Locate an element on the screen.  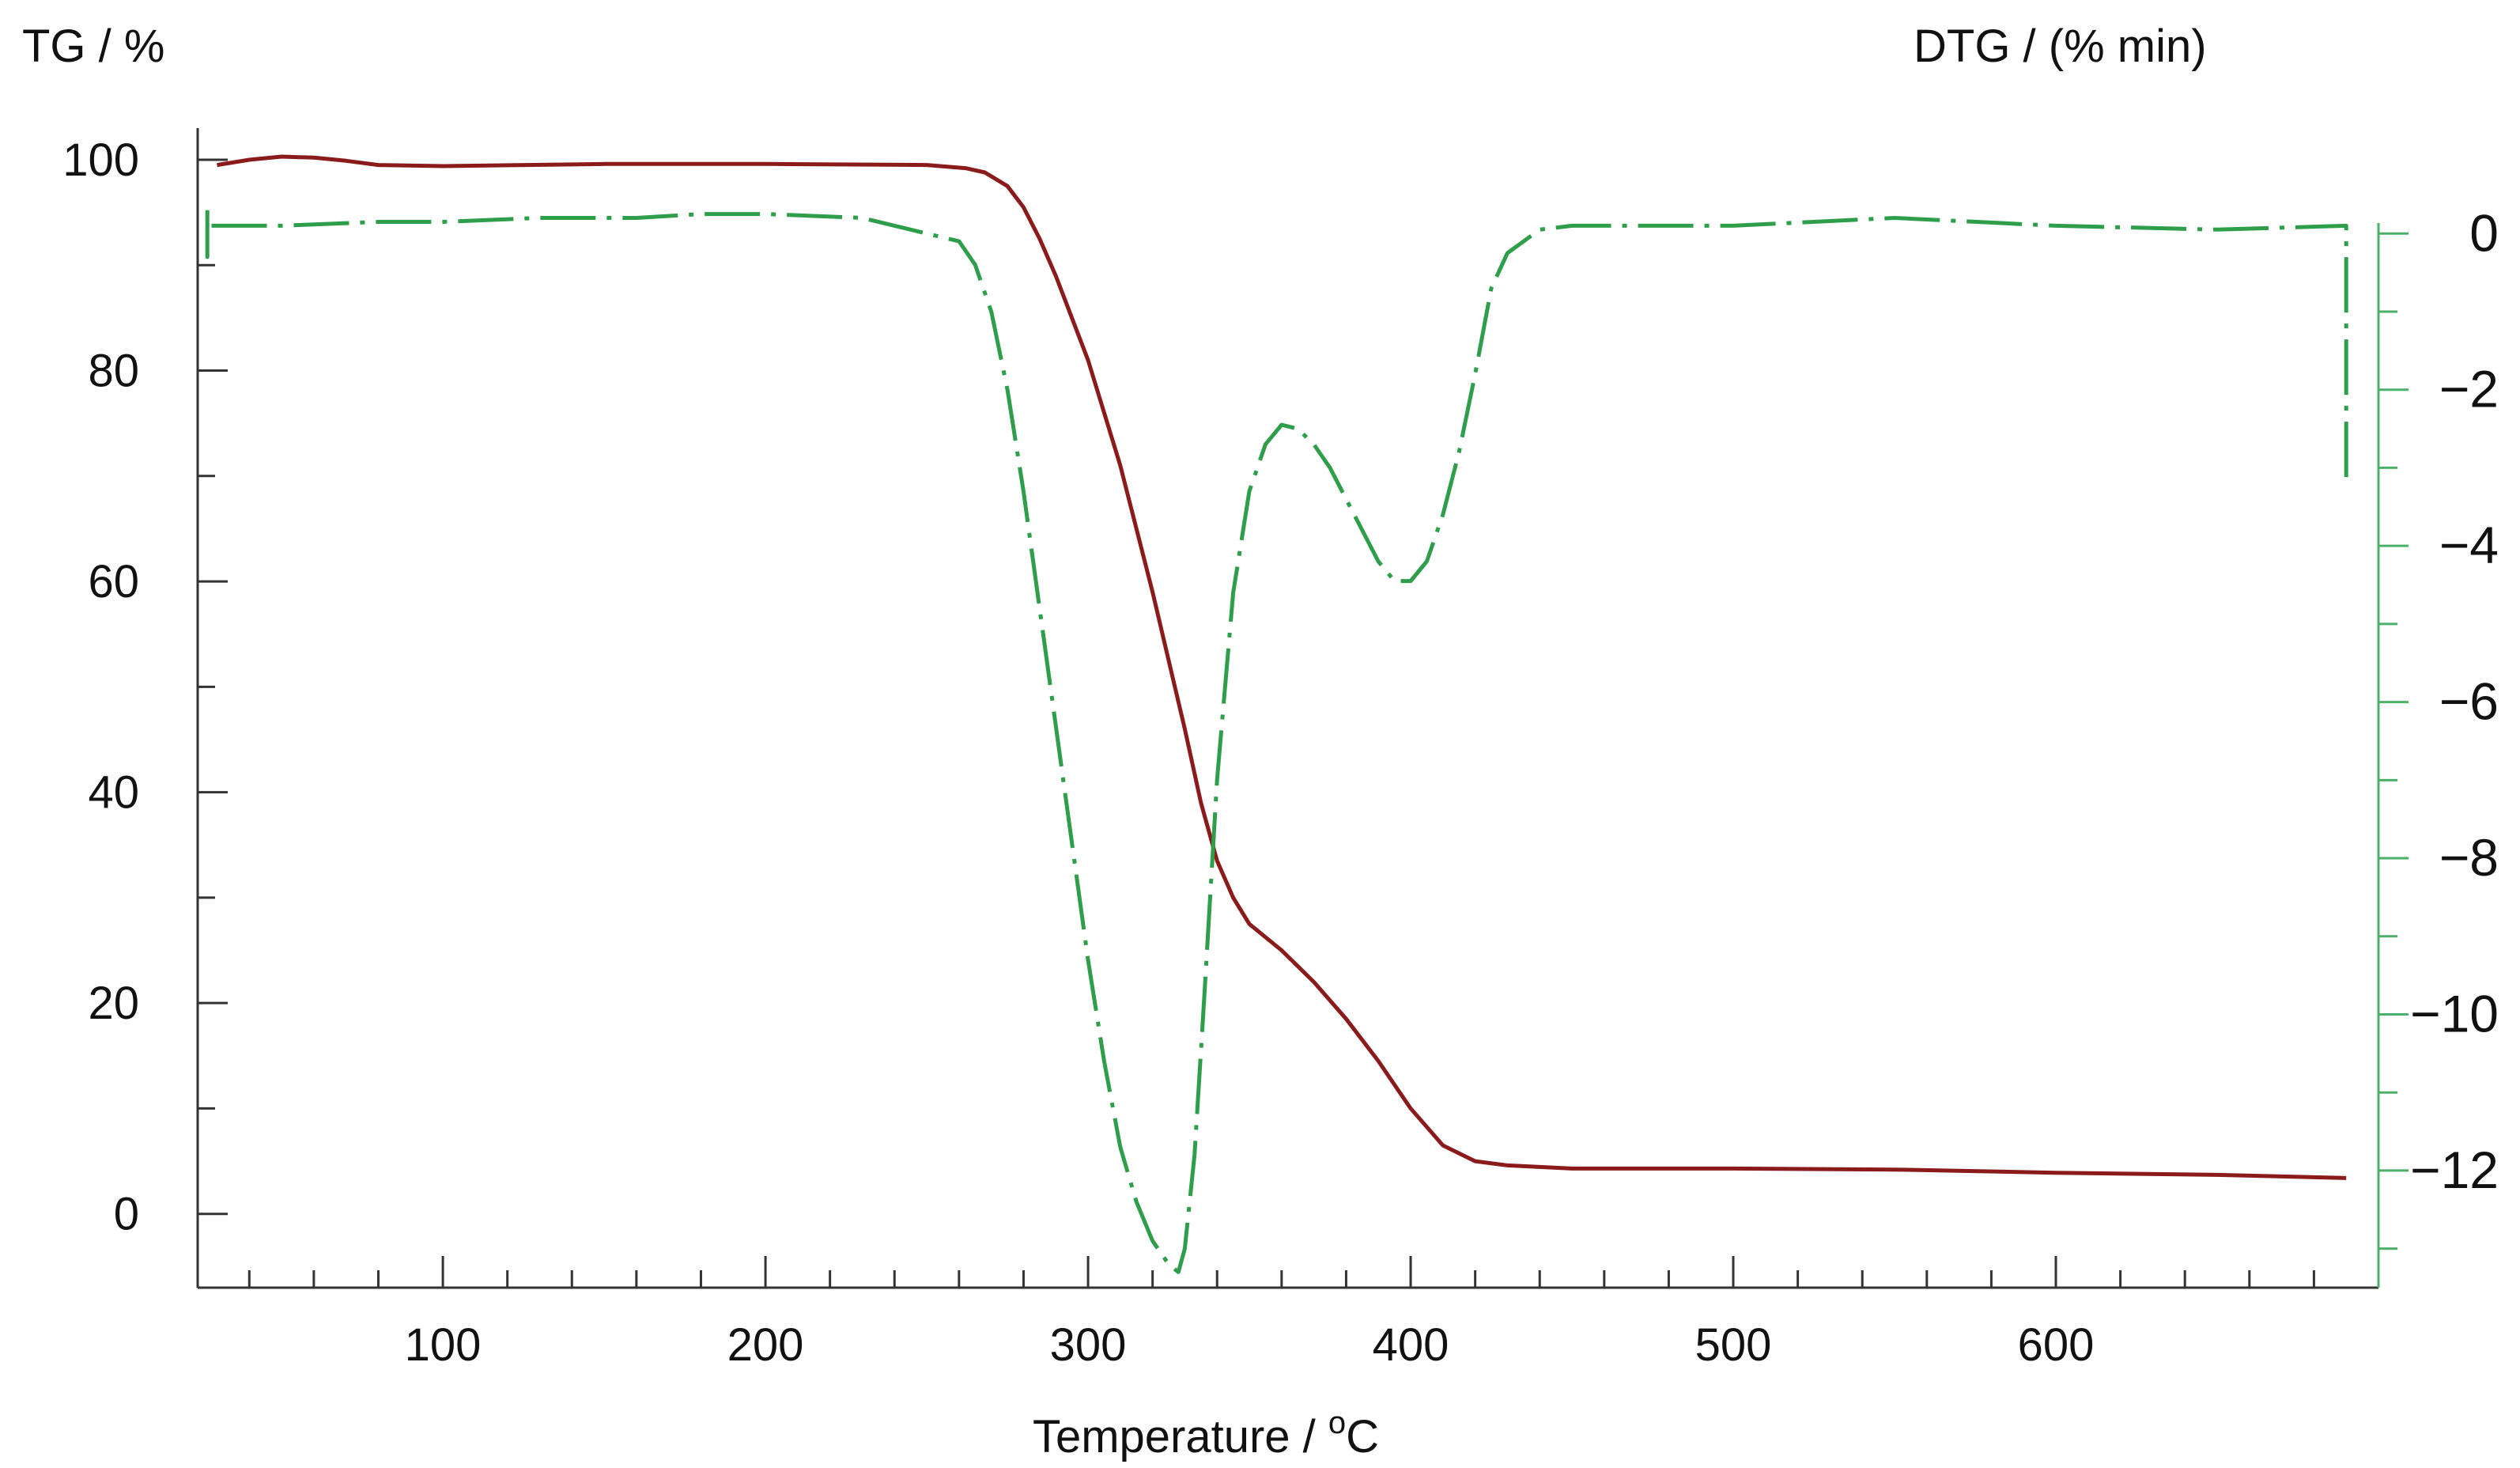
right-tick-label: −8 is located at coordinates (2469, 857).